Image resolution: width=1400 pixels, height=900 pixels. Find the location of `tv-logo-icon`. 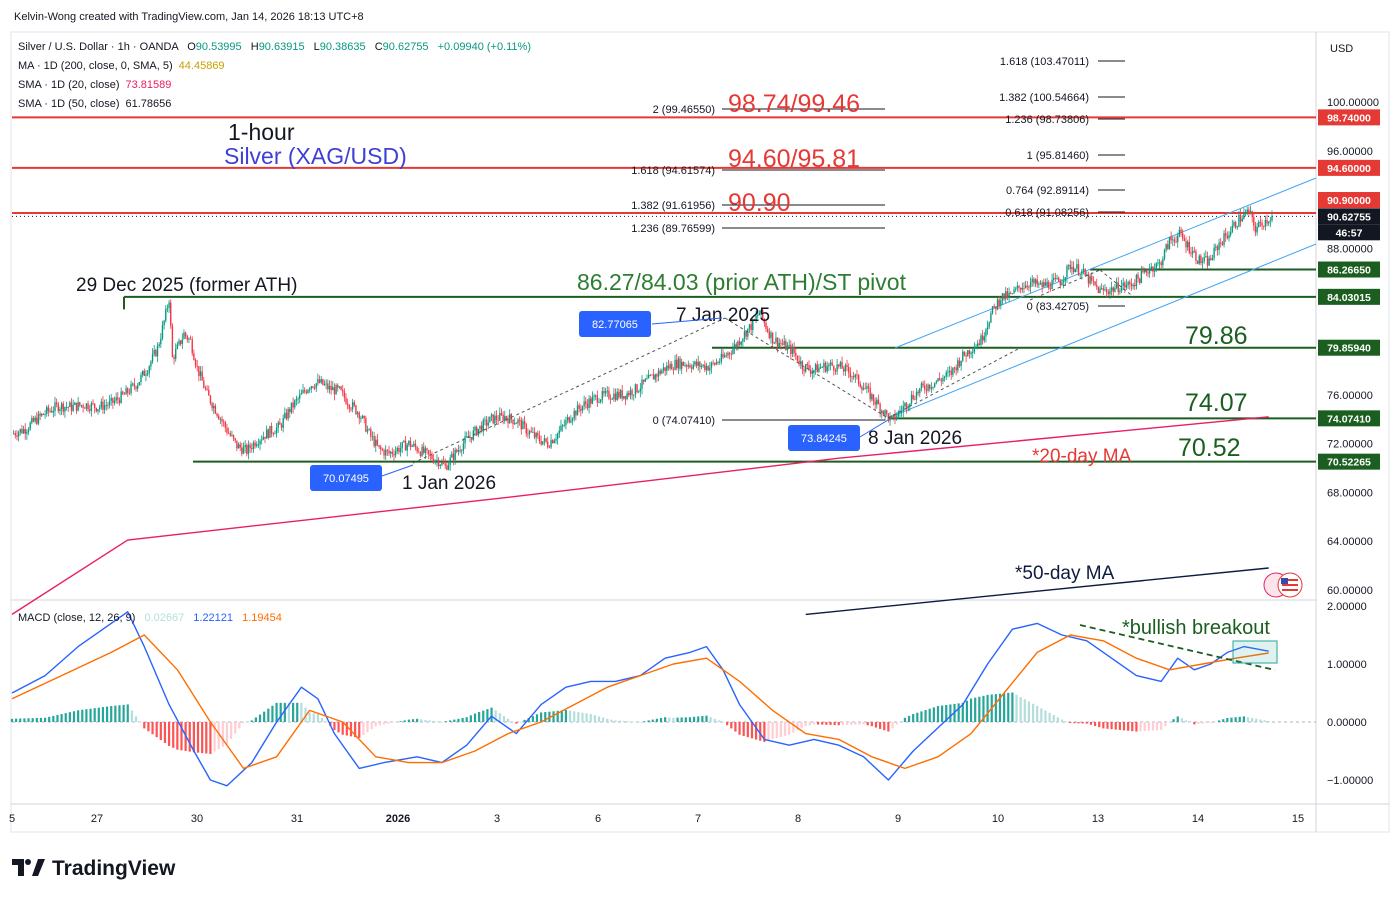

tv-logo-icon is located at coordinates (18, 867).